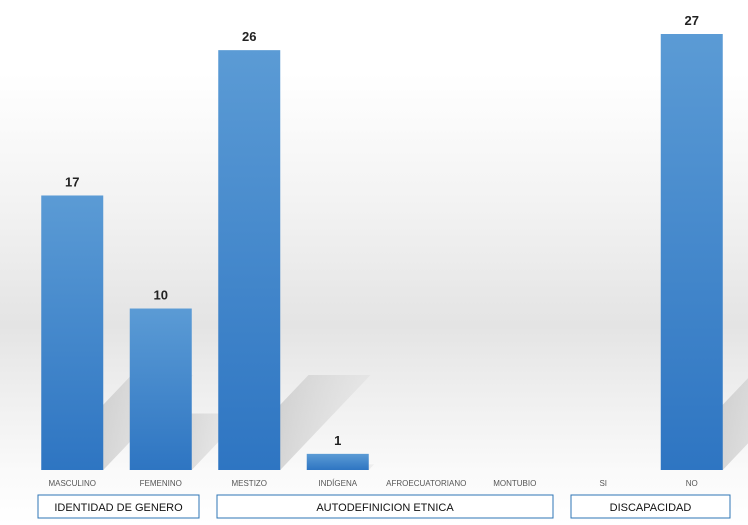 This screenshot has width=748, height=525. Describe the element at coordinates (249, 260) in the screenshot. I see `bar-mestizo` at that location.